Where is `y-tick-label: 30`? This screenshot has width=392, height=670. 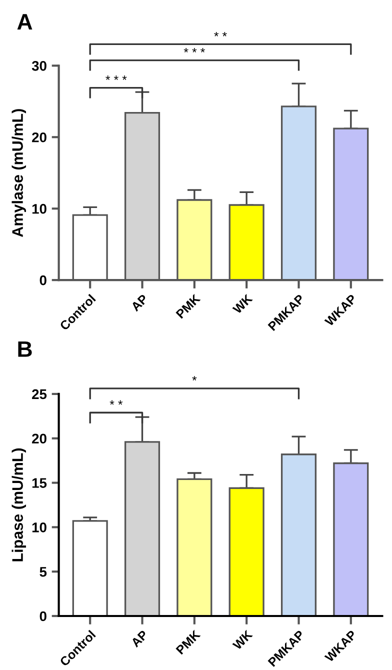
y-tick-label: 30 is located at coordinates (39, 65).